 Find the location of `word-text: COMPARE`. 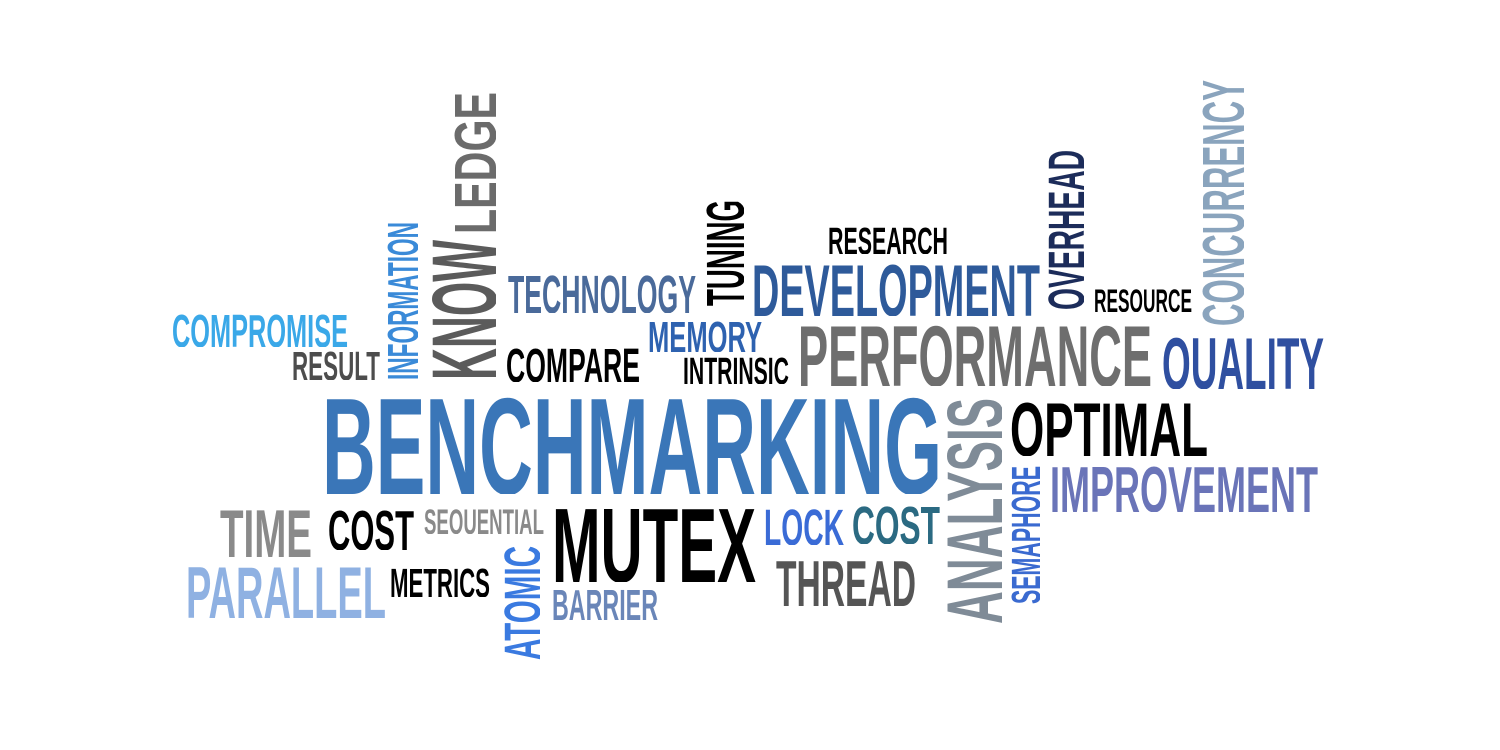

word-text: COMPARE is located at coordinates (573, 364).